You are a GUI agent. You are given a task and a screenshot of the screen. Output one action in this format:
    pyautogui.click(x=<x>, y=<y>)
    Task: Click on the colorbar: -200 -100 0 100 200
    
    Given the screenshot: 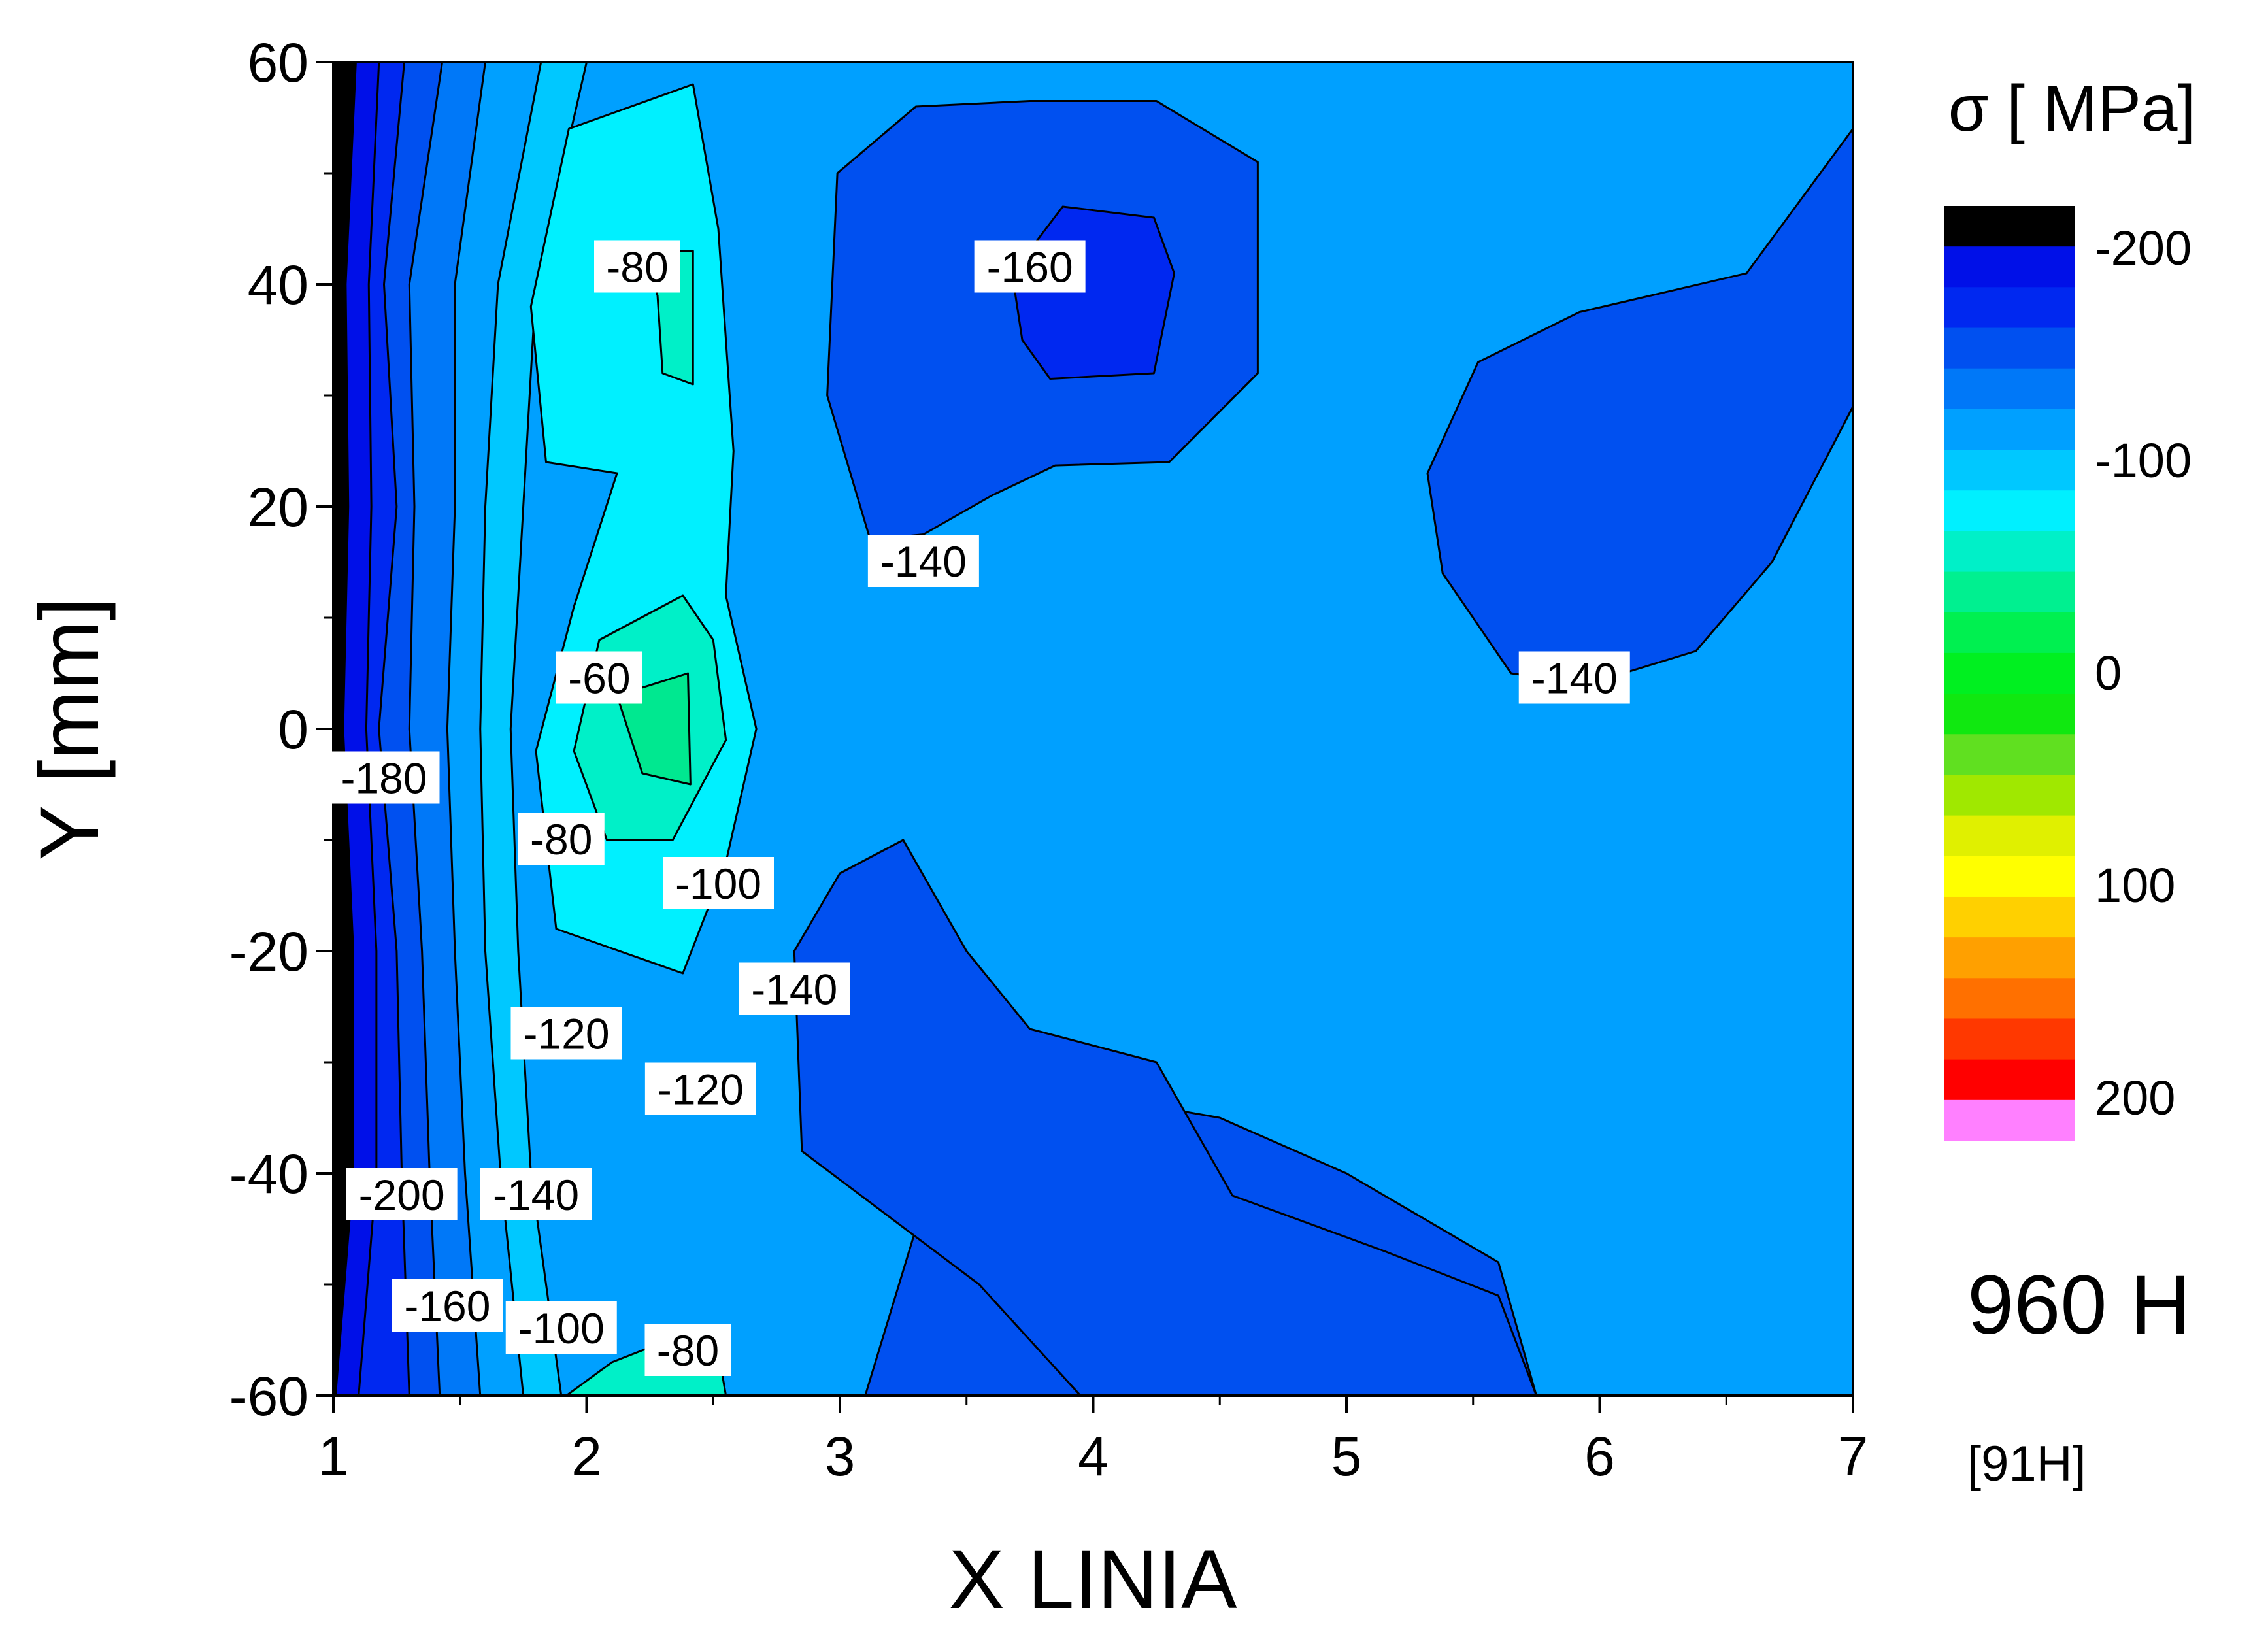 What is the action you would take?
    pyautogui.click(x=2068, y=673)
    